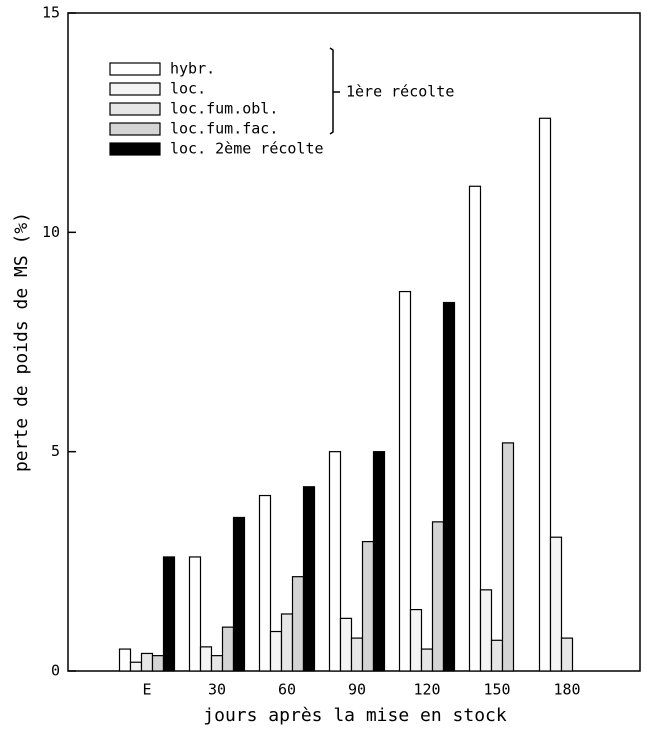 The image size is (661, 740). Describe the element at coordinates (566, 690) in the screenshot. I see `x-tick-label: 180` at that location.